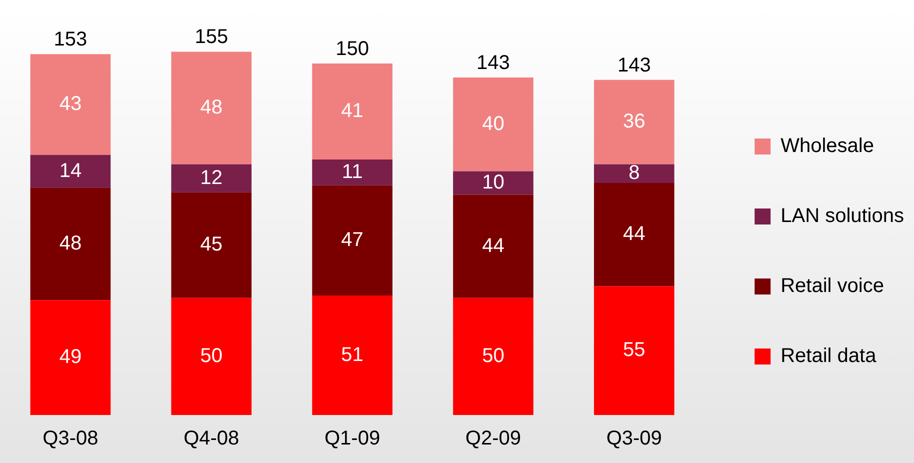 Image resolution: width=914 pixels, height=463 pixels. I want to click on data-label: 11, so click(352, 171).